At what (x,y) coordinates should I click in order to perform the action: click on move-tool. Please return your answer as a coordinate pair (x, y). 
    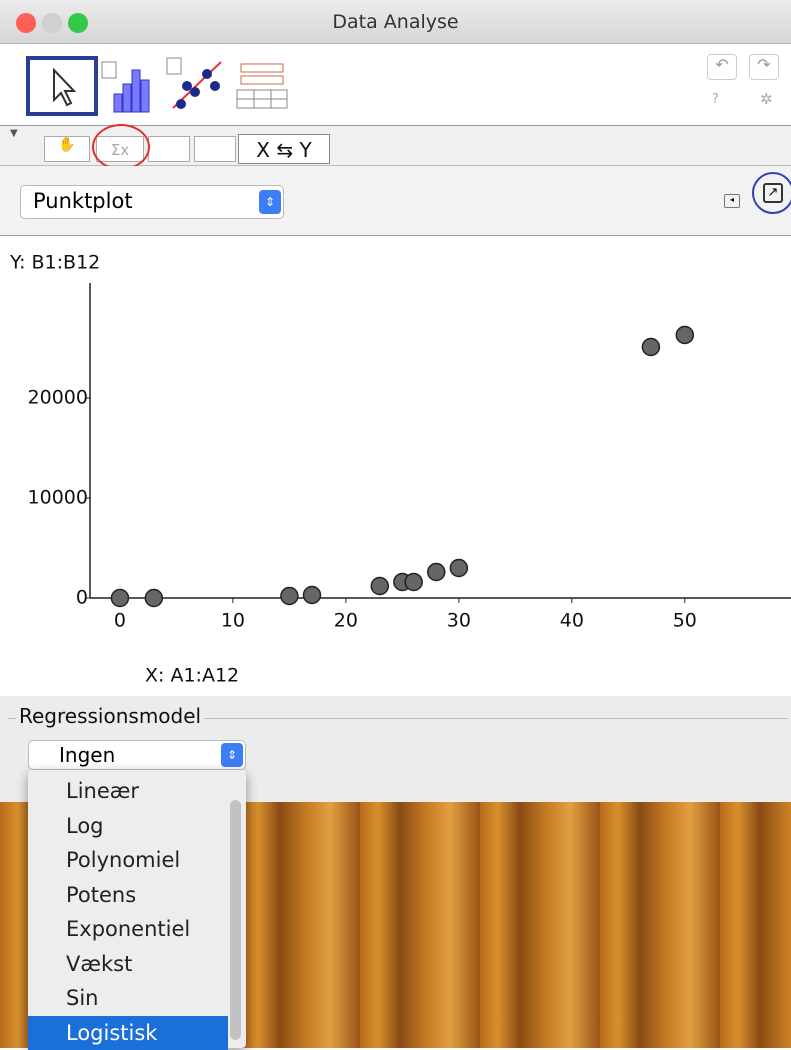
    Looking at the image, I should click on (62, 86).